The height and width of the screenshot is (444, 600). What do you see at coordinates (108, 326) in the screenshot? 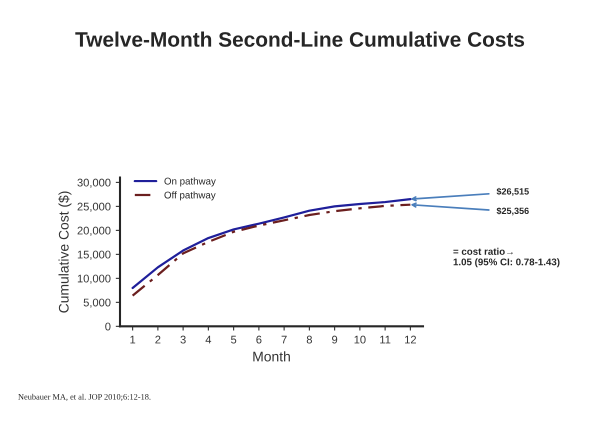
I see `y-tick-label: 0` at bounding box center [108, 326].